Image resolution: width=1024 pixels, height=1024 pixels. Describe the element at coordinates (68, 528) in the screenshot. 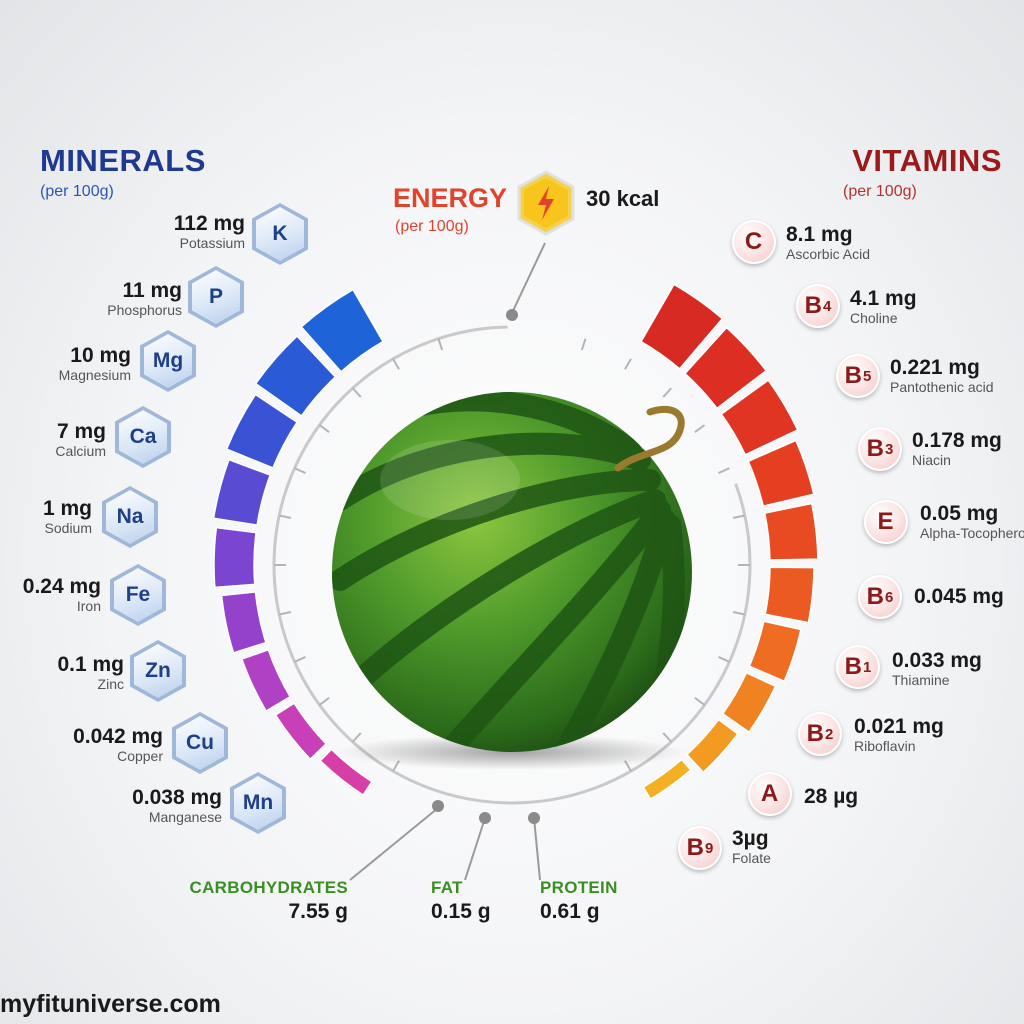

I see `mineral-name: Sodium` at that location.